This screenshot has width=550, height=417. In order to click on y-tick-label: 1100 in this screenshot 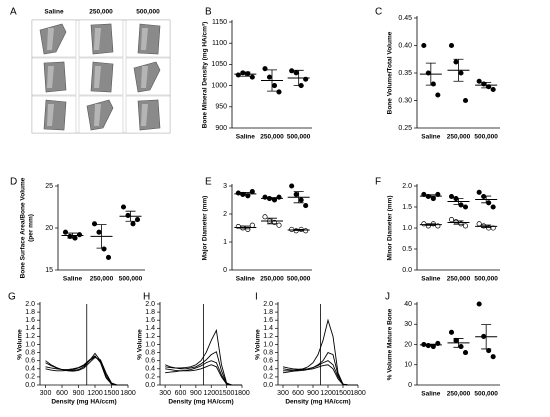, I will do `click(219, 43)`.